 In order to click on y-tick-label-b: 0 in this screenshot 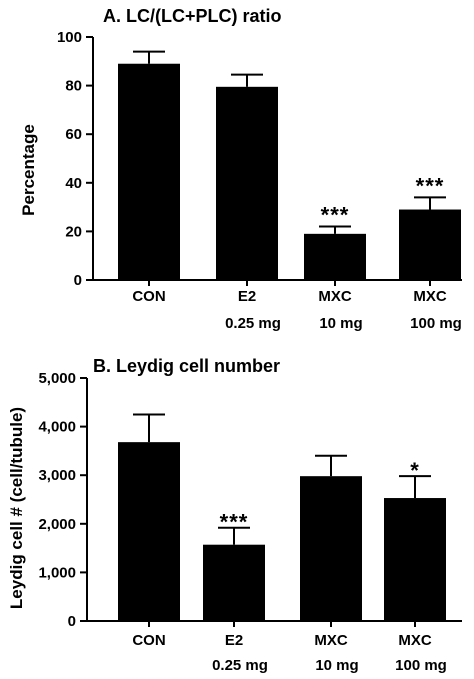, I will do `click(72, 621)`.